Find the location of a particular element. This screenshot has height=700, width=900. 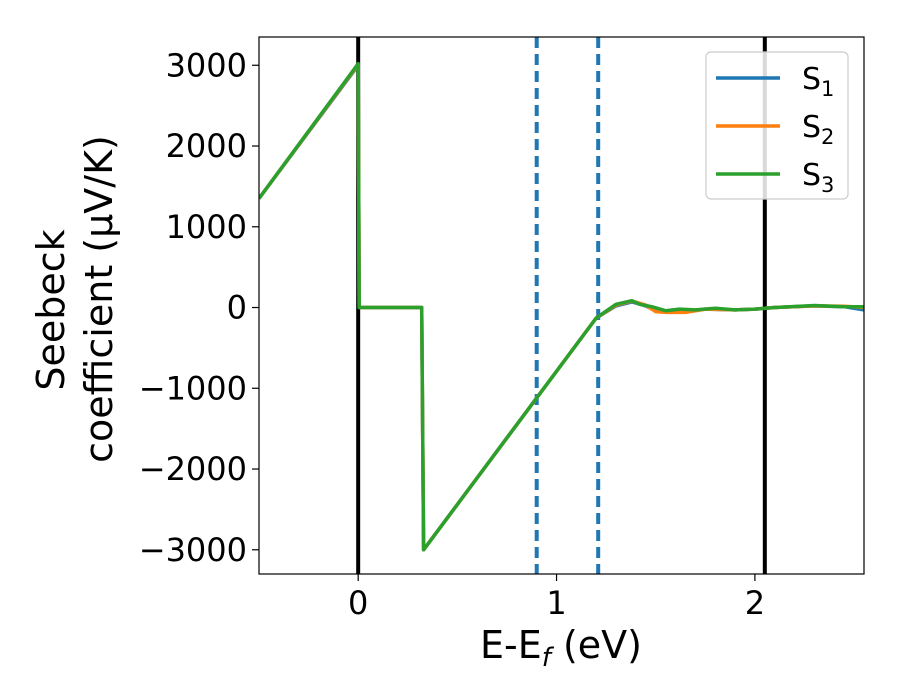

y-axis-label-line2: coefficient (μV/K) is located at coordinates (99, 299).